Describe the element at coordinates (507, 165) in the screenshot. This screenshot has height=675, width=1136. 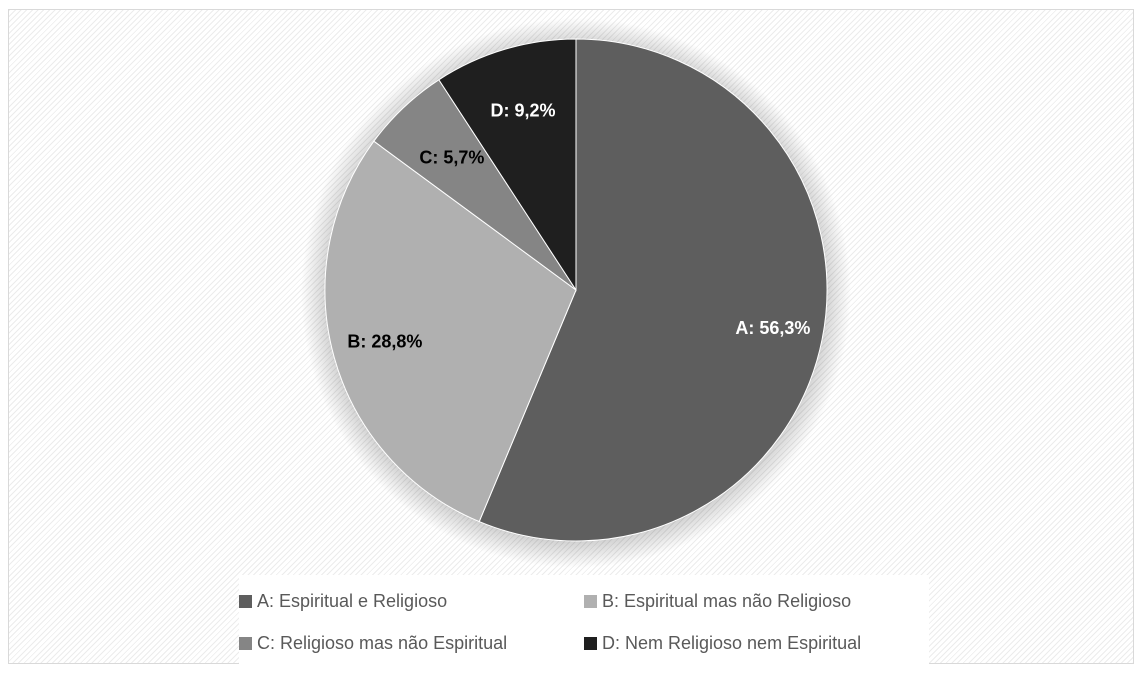
I see `pie-slice-d` at that location.